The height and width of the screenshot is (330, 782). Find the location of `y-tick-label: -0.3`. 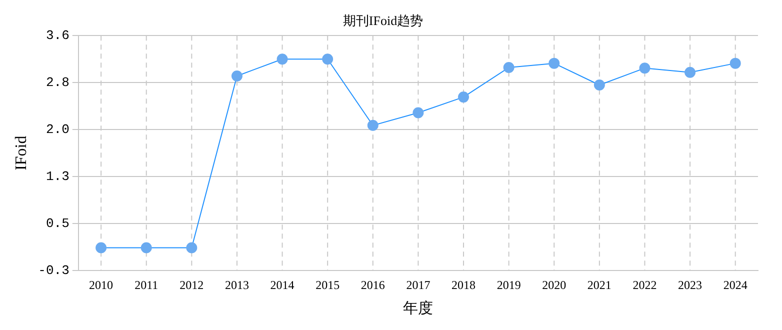

y-tick-label: -0.3 is located at coordinates (54, 270).